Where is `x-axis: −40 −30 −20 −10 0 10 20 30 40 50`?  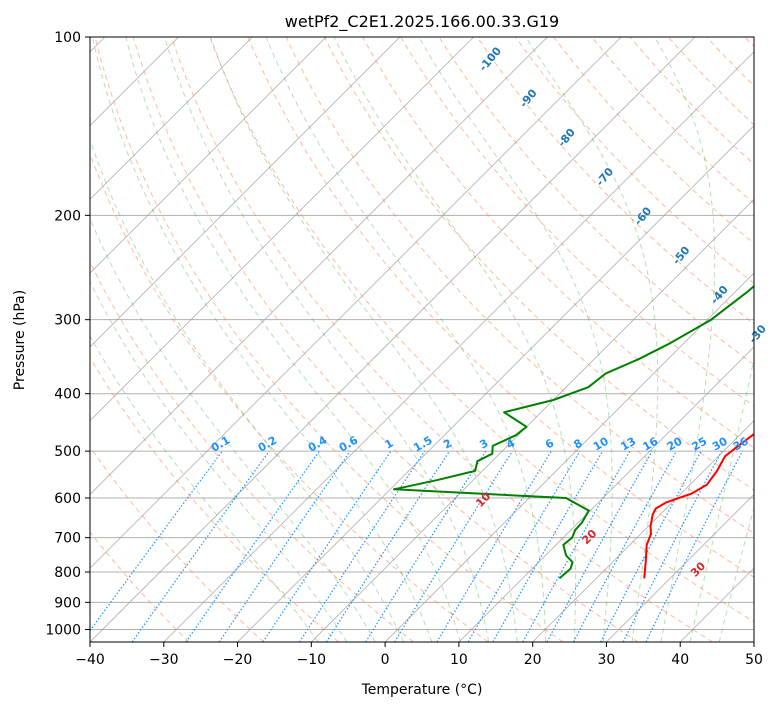
x-axis: −40 −30 −20 −10 0 10 20 30 40 50 is located at coordinates (419, 655).